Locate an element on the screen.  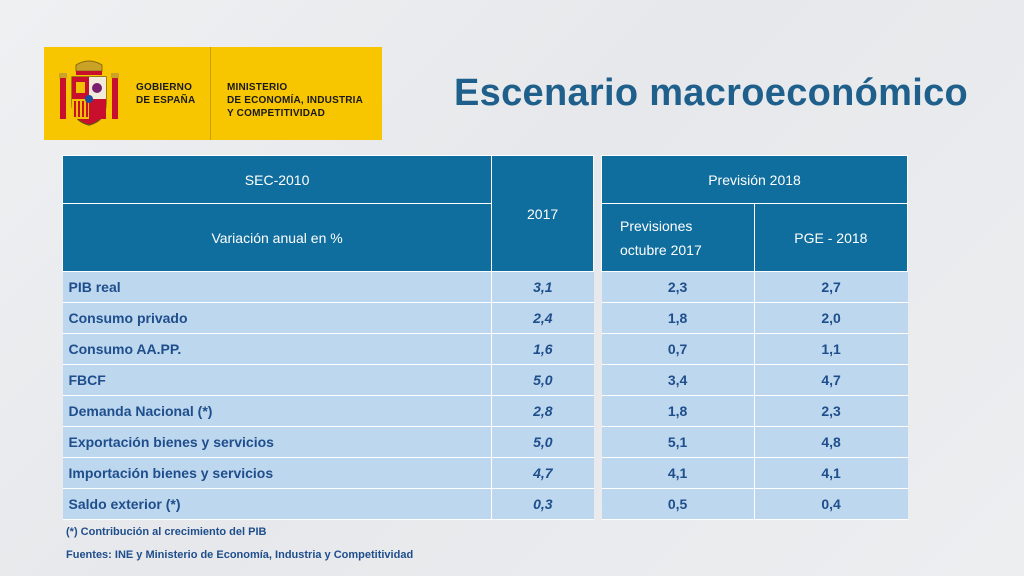
value-previsiones: 4,1 is located at coordinates (678, 473).